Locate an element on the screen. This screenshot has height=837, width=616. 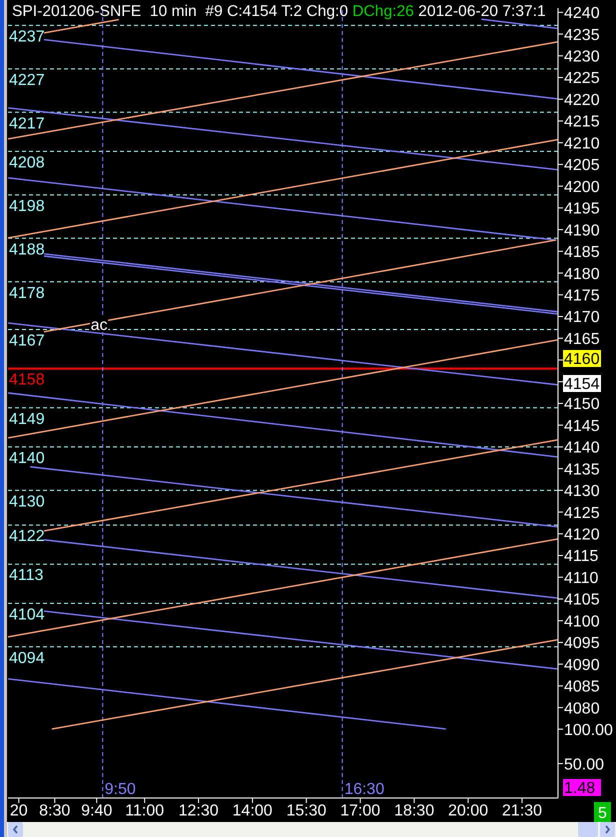
y-tick-label: 4145 is located at coordinates (582, 426).